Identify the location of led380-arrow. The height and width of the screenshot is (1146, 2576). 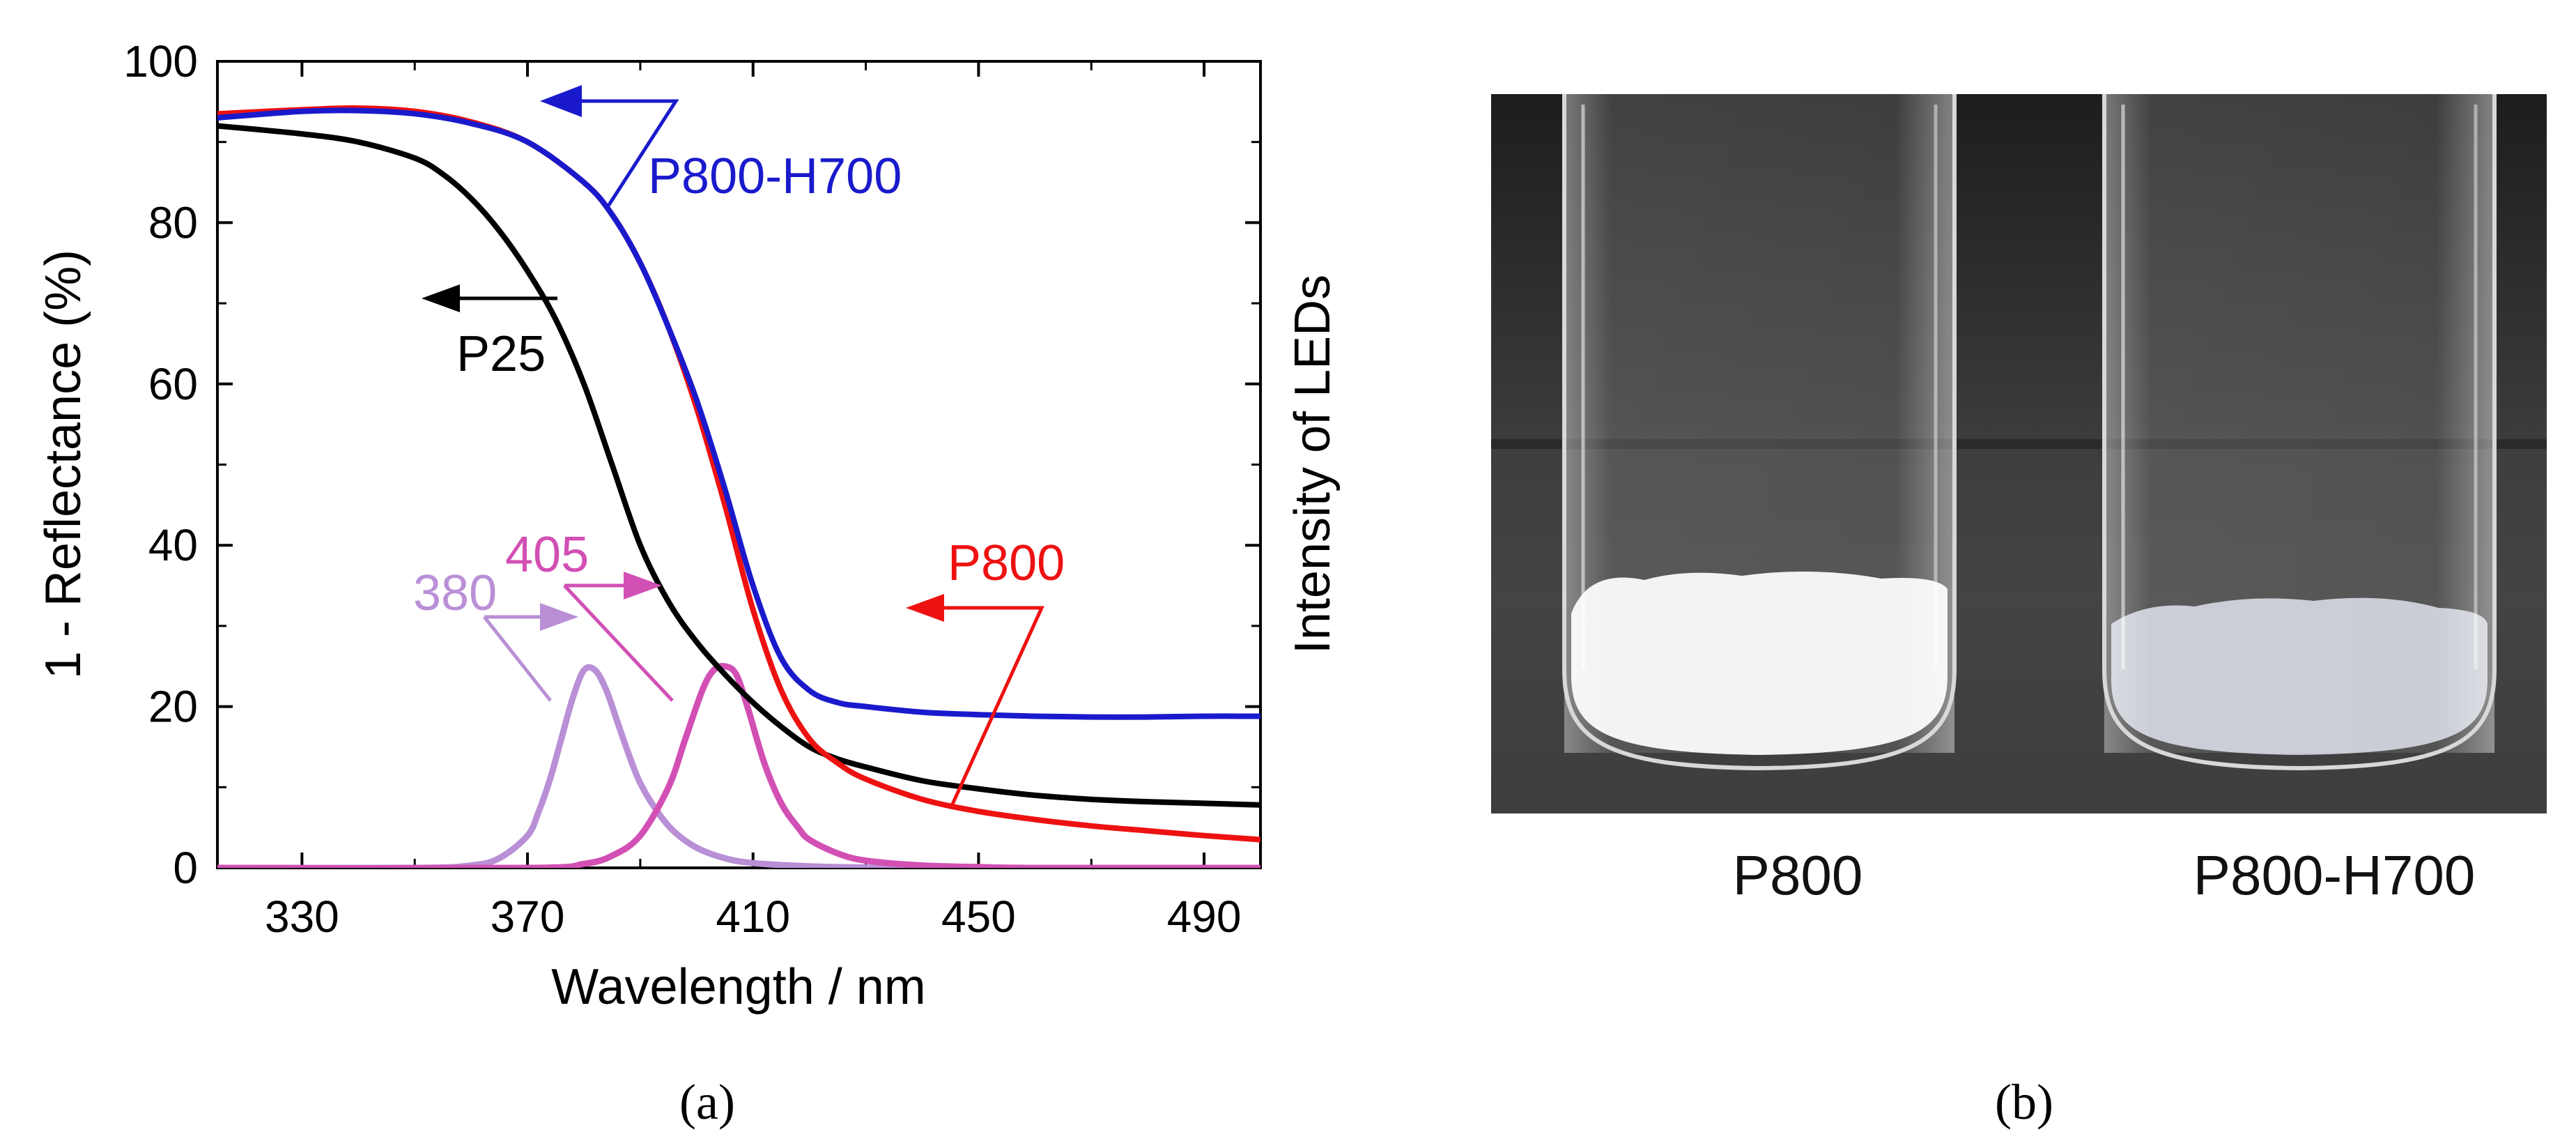
(517, 658).